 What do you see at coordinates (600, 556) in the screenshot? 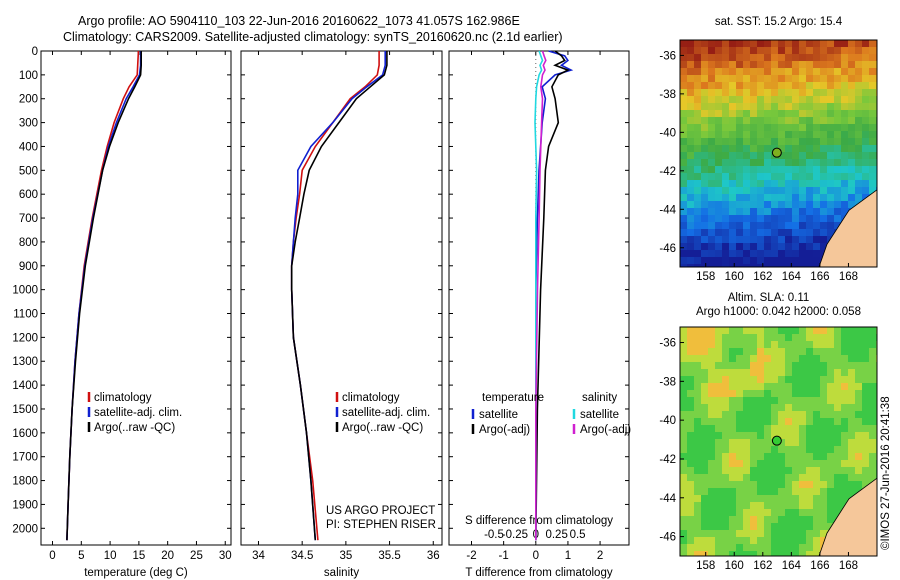
I see `x-tick-label-differences: 2` at bounding box center [600, 556].